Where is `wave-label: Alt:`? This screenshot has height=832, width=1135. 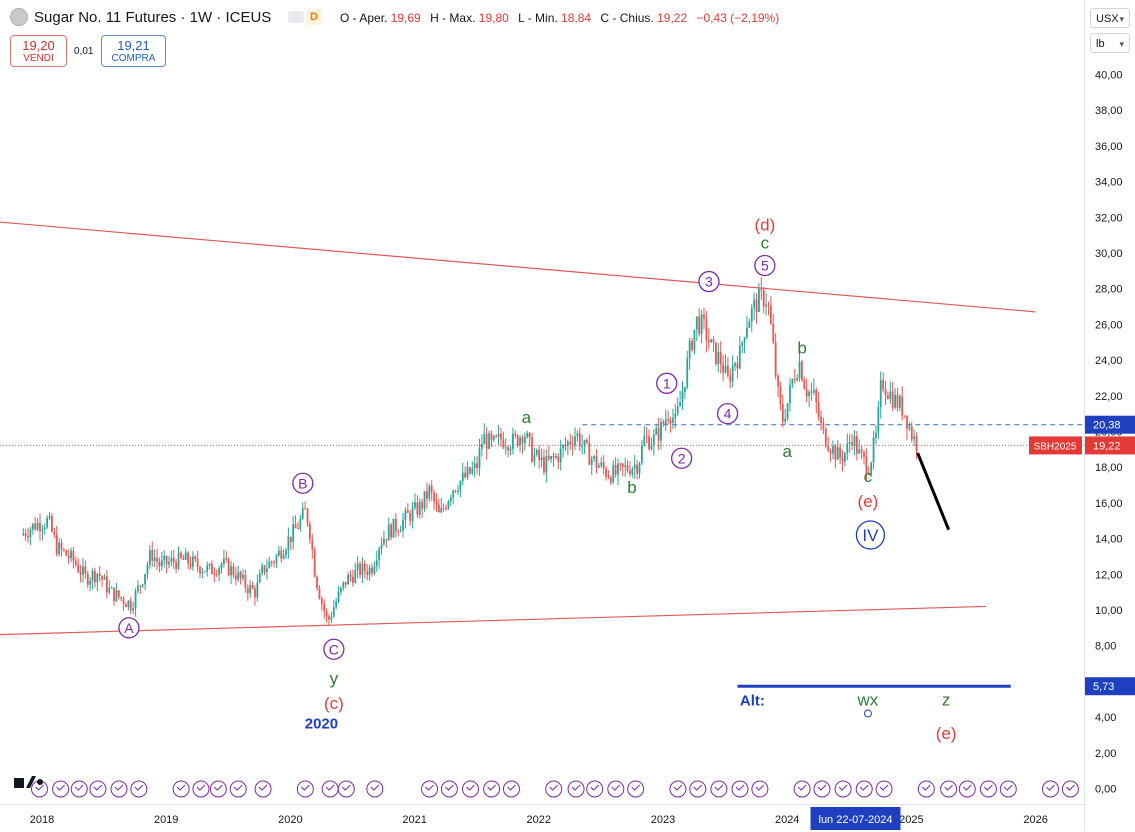
wave-label: Alt: is located at coordinates (752, 700).